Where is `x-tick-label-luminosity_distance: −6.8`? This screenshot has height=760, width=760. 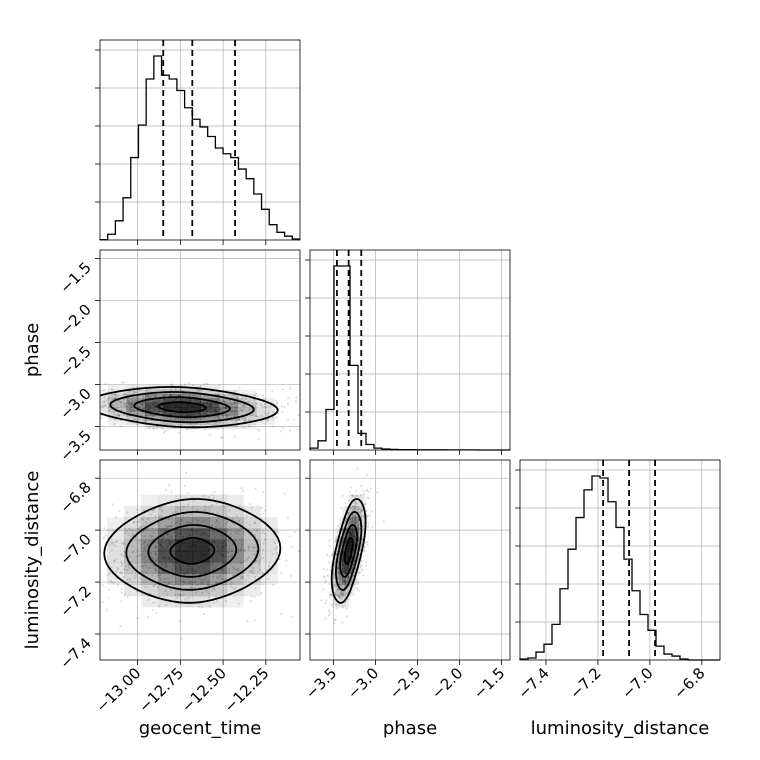 x-tick-label-luminosity_distance: −6.8 is located at coordinates (689, 683).